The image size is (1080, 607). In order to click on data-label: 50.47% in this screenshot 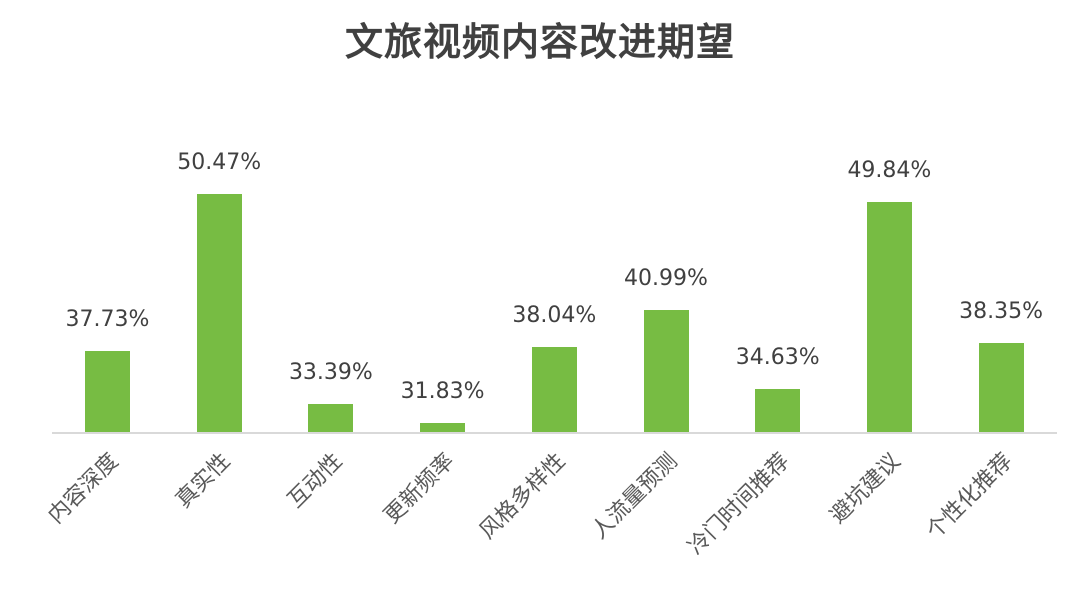, I will do `click(219, 162)`.